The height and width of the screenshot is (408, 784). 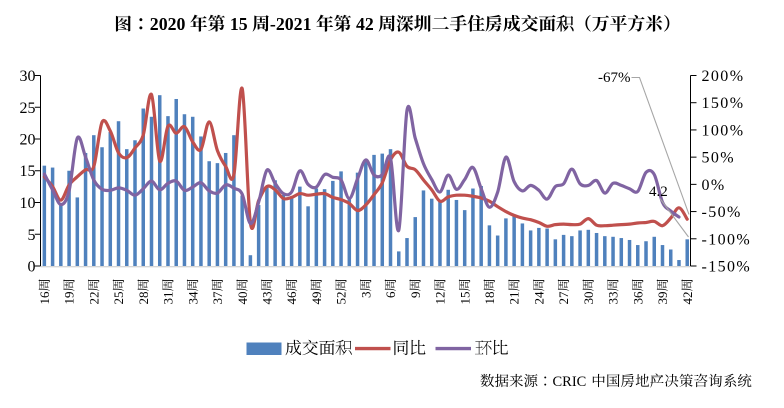 What do you see at coordinates (539, 298) in the screenshot?
I see `svg-text: 24` at bounding box center [539, 298].